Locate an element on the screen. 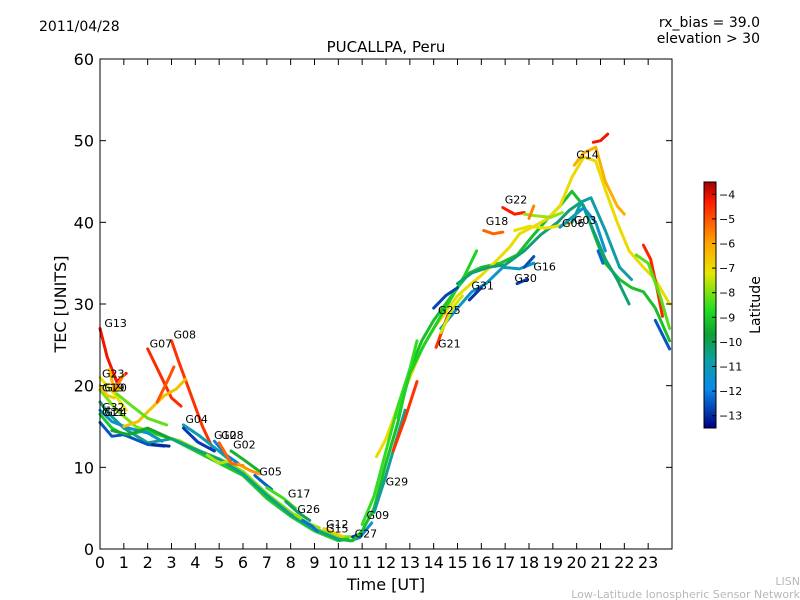 The image size is (800, 600). satellite-label-g06: G06 is located at coordinates (573, 223).